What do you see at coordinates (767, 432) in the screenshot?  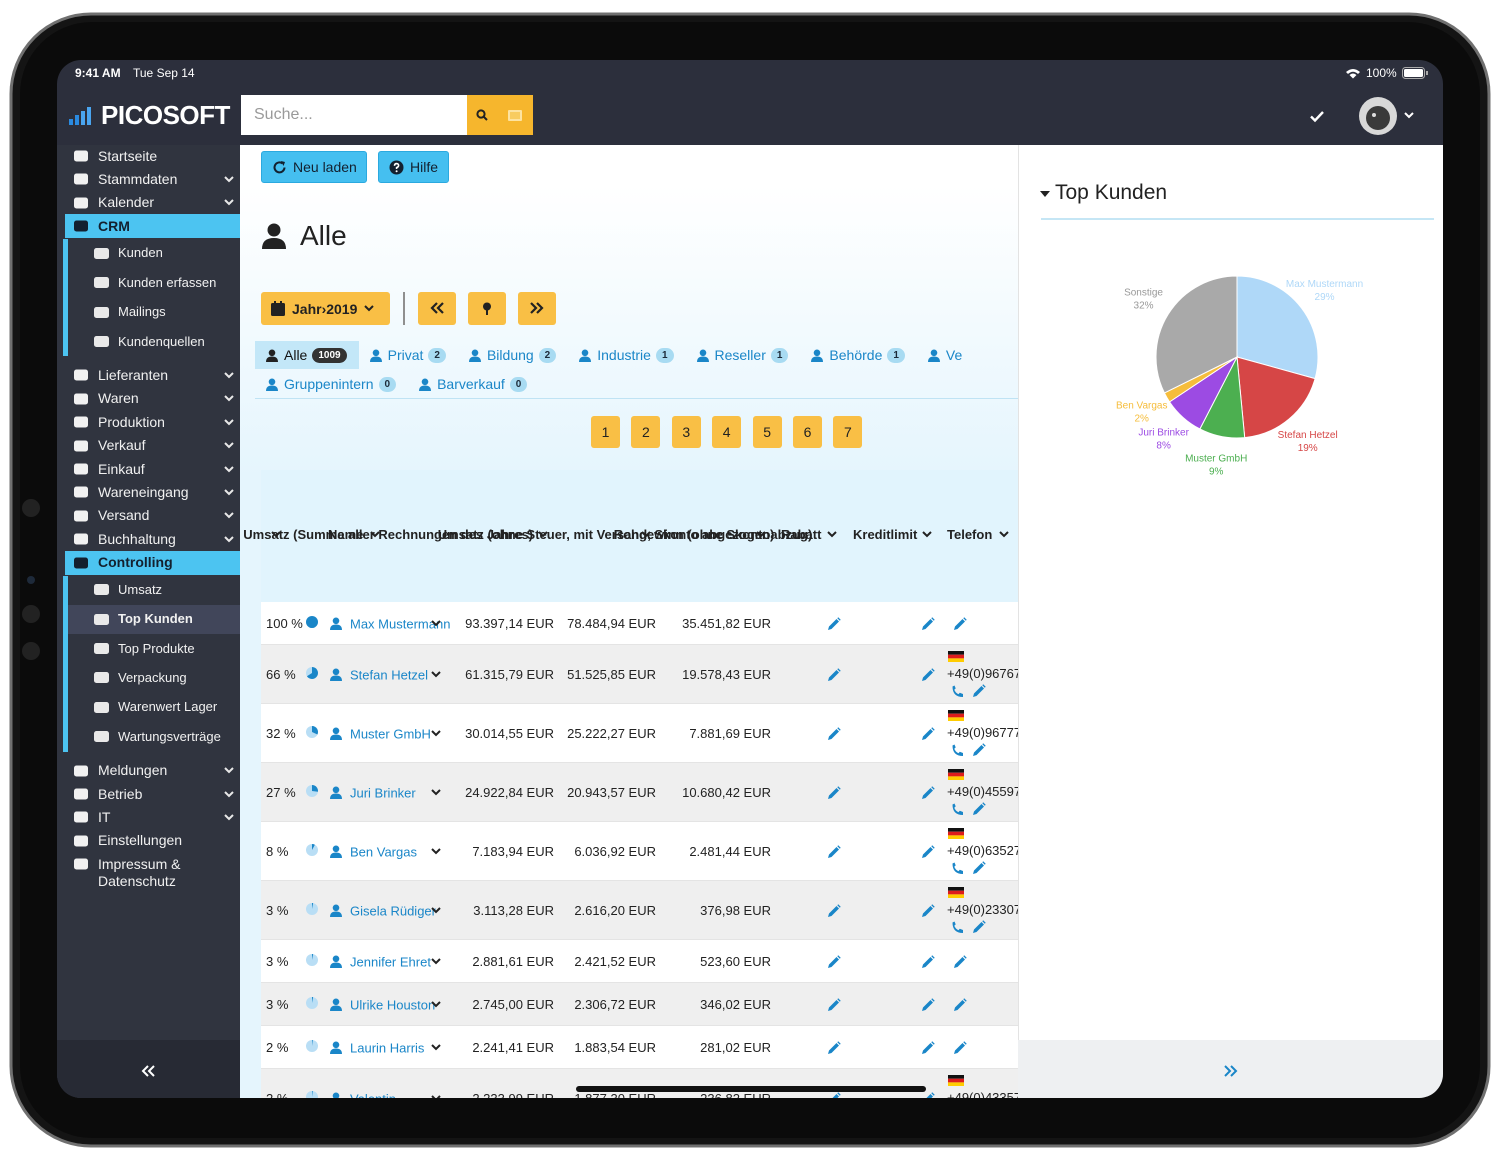 I see `page-button: 5` at bounding box center [767, 432].